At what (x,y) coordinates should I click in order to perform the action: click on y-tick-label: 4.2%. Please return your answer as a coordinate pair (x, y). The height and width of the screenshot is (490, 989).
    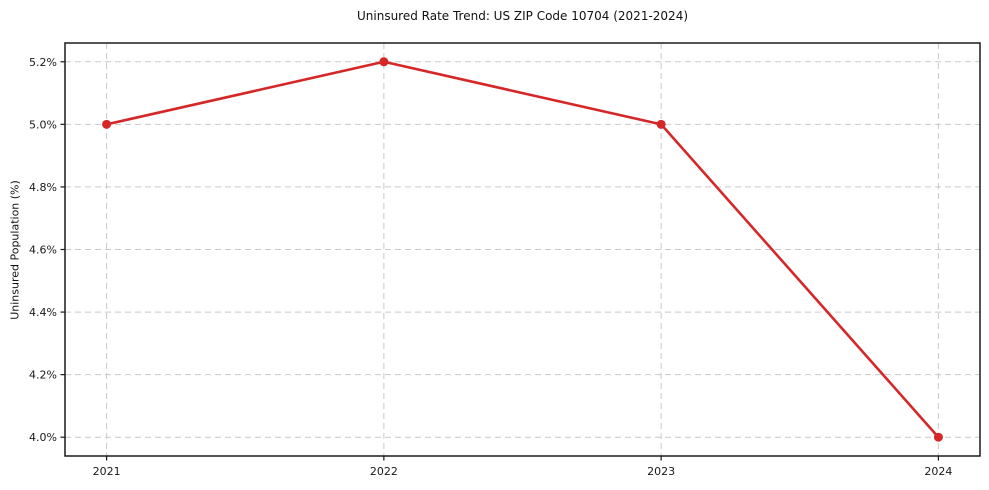
    Looking at the image, I should click on (43, 375).